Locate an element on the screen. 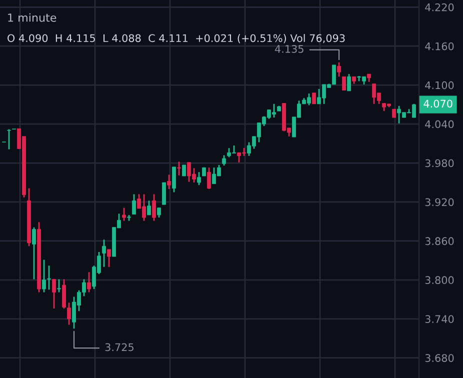  text: O 4.090 H 4.115 L 4.088 C 4.111 +0.021 (+0.51%) Vol 76,093 is located at coordinates (176, 39).